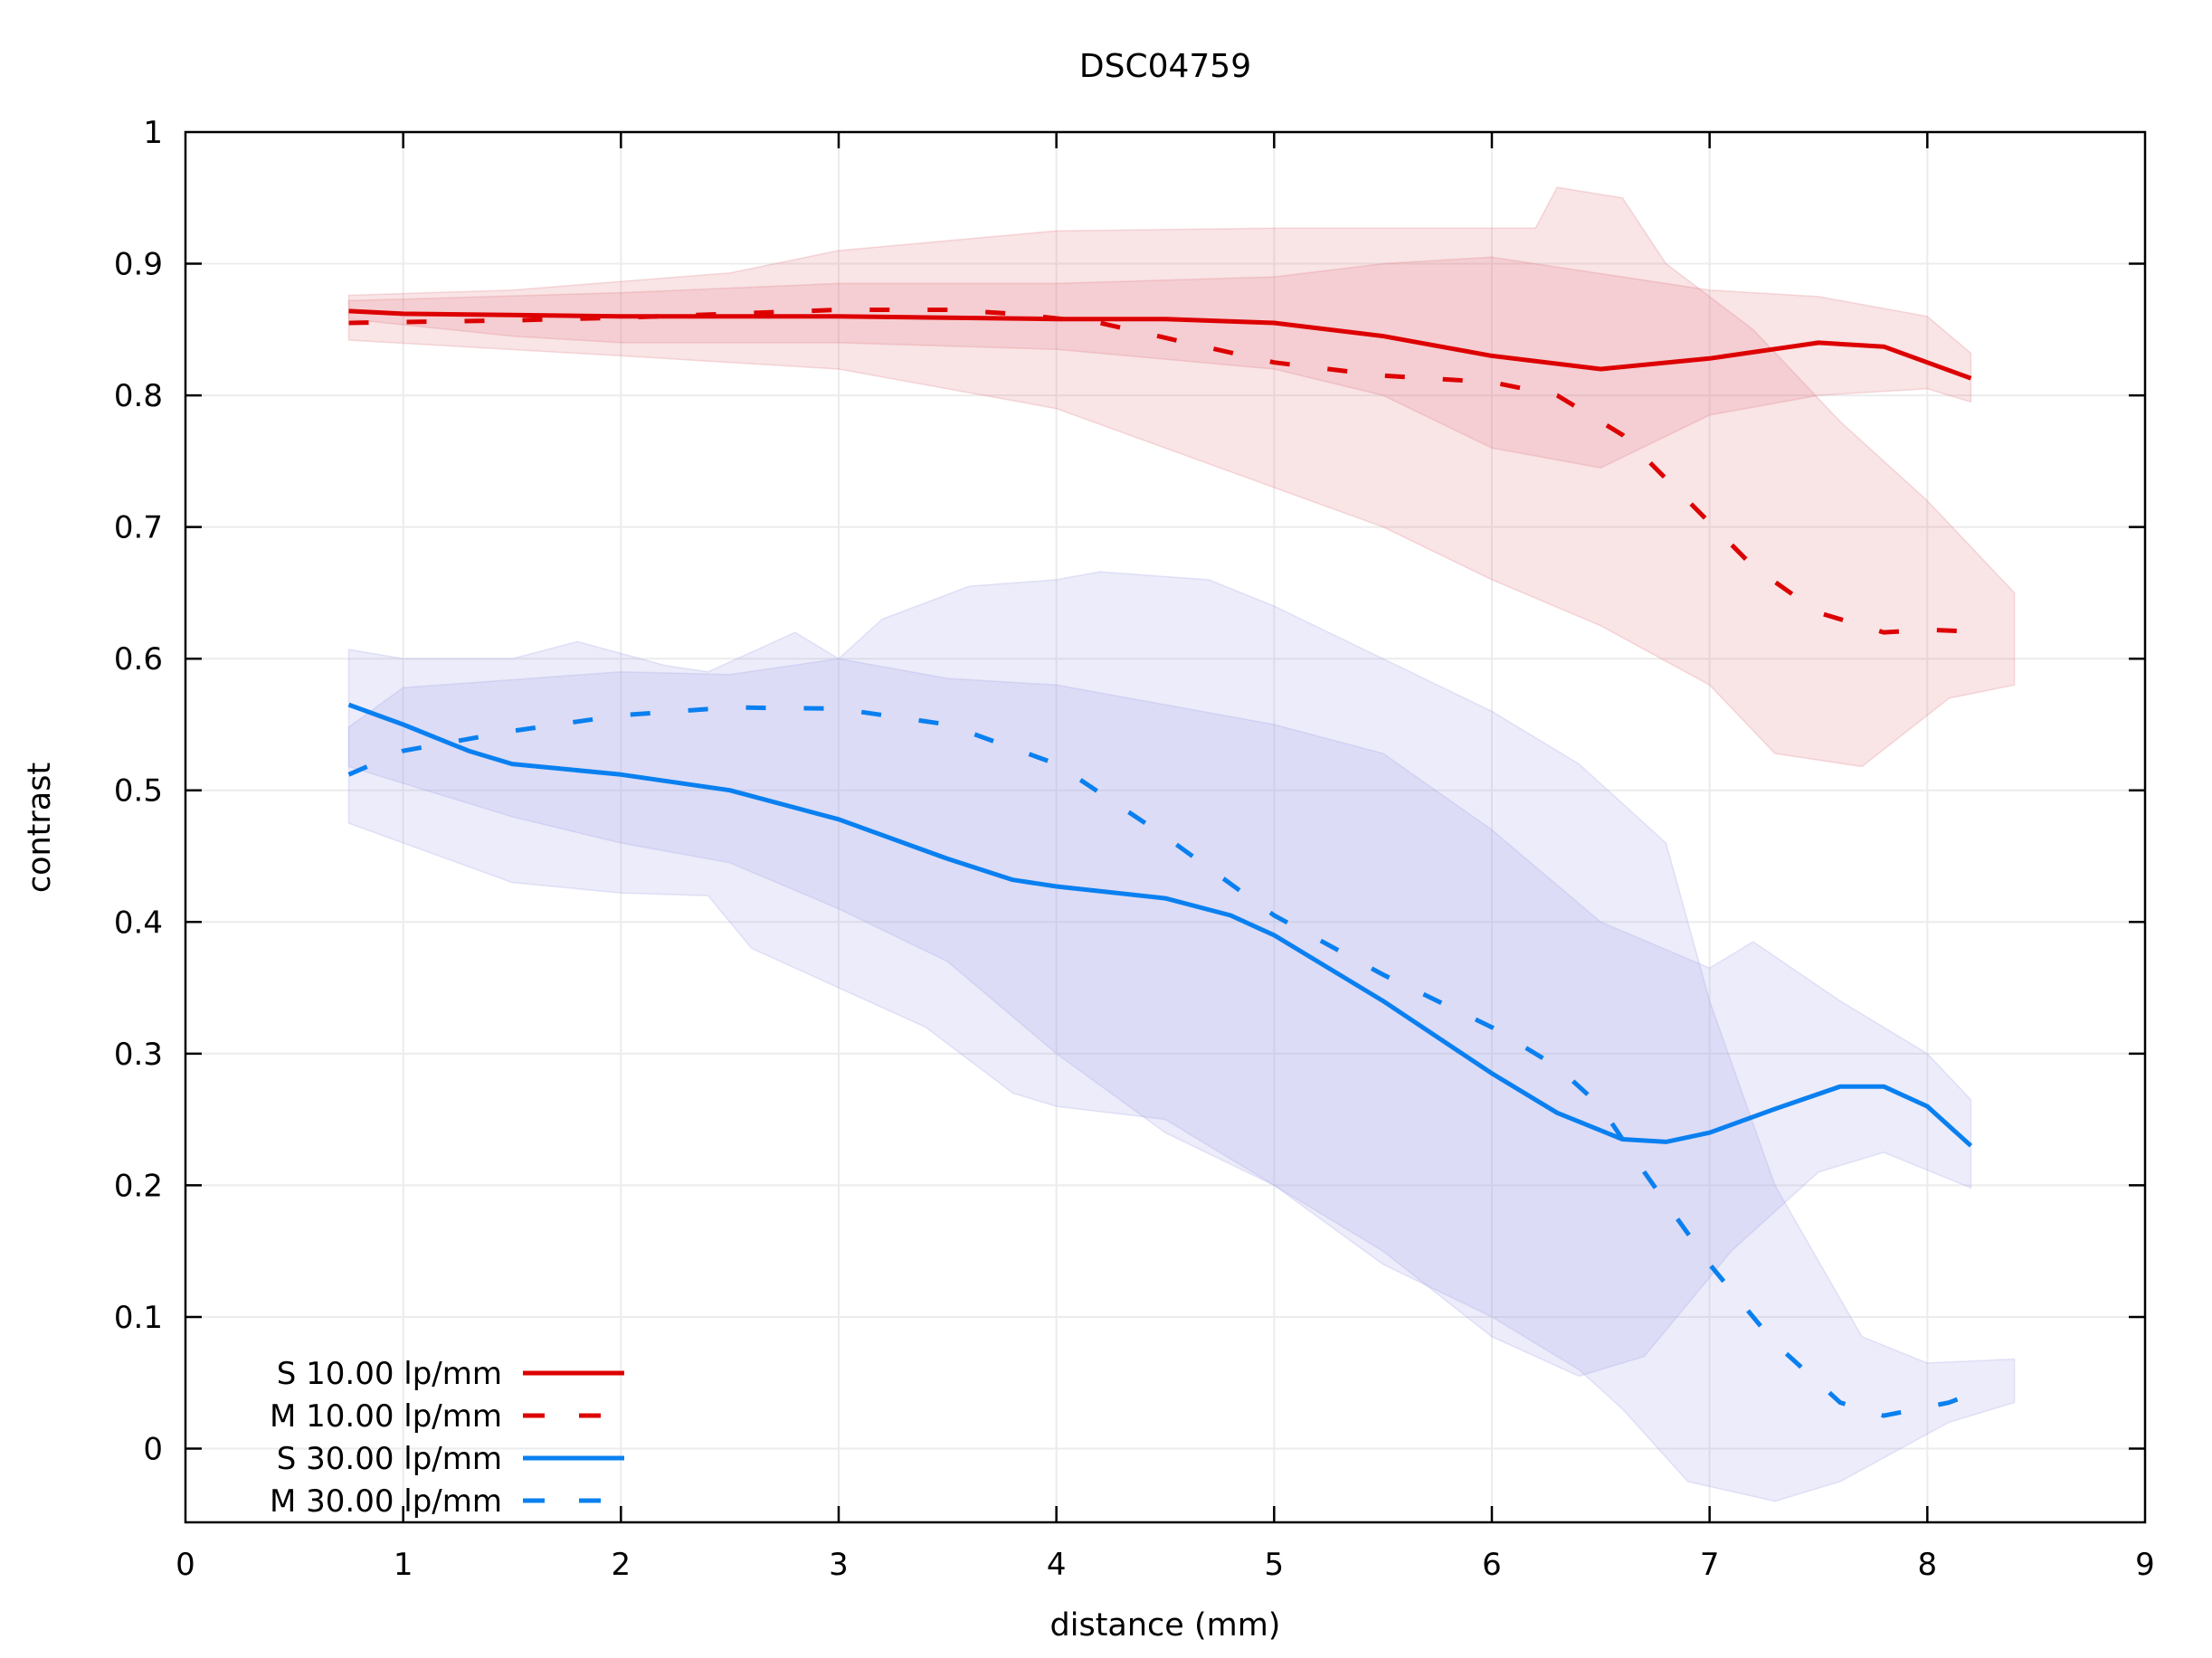  Describe the element at coordinates (138, 1318) in the screenshot. I see `y-tick-label: 0.1` at that location.